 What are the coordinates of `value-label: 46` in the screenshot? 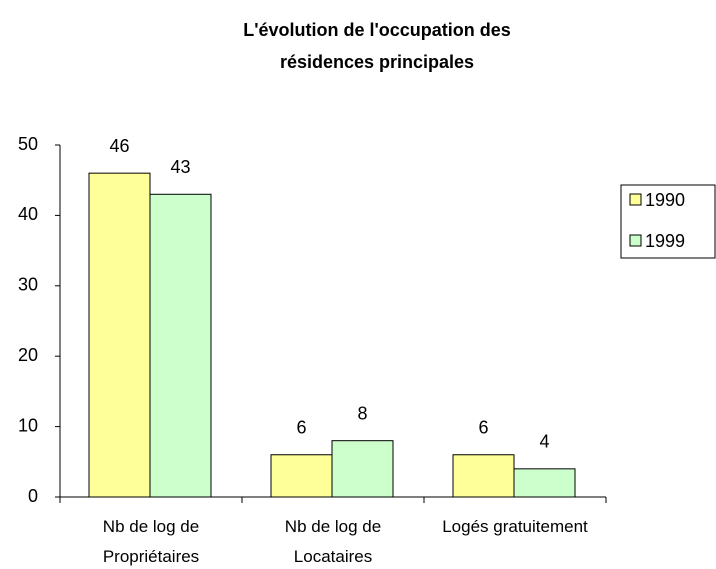 It's located at (119, 146).